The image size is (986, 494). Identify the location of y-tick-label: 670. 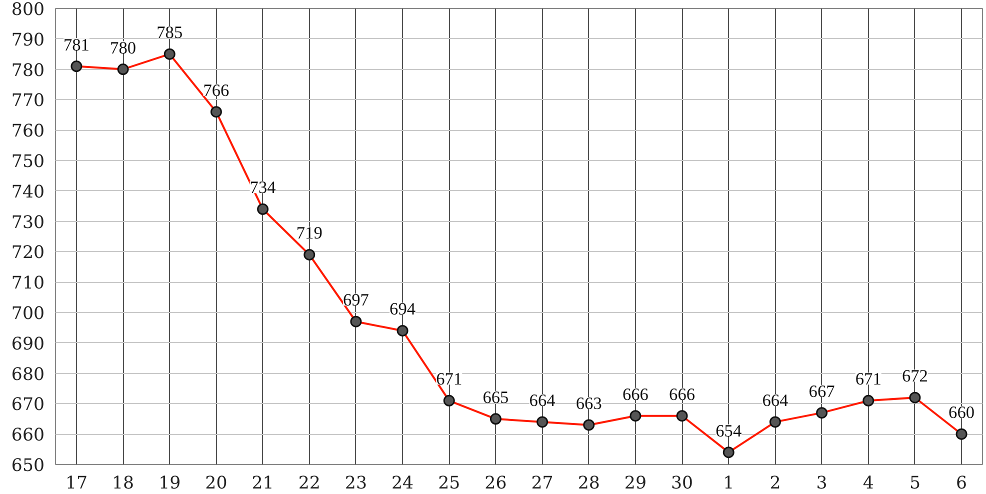
(28, 405).